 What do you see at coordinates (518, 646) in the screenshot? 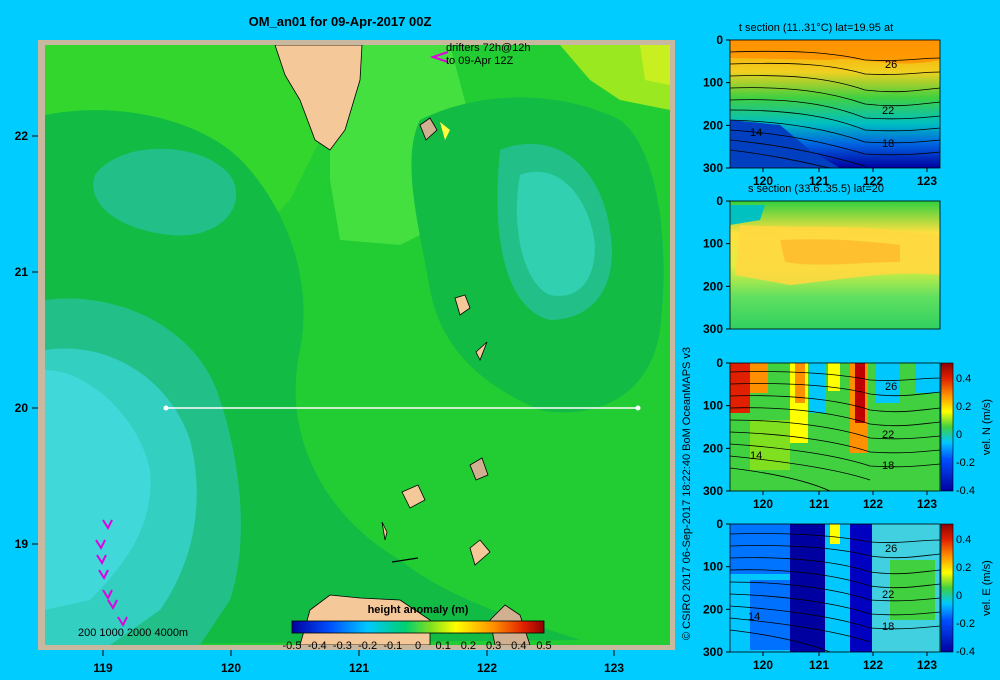
I see `colorbar-tick-label: 0.4` at bounding box center [518, 646].